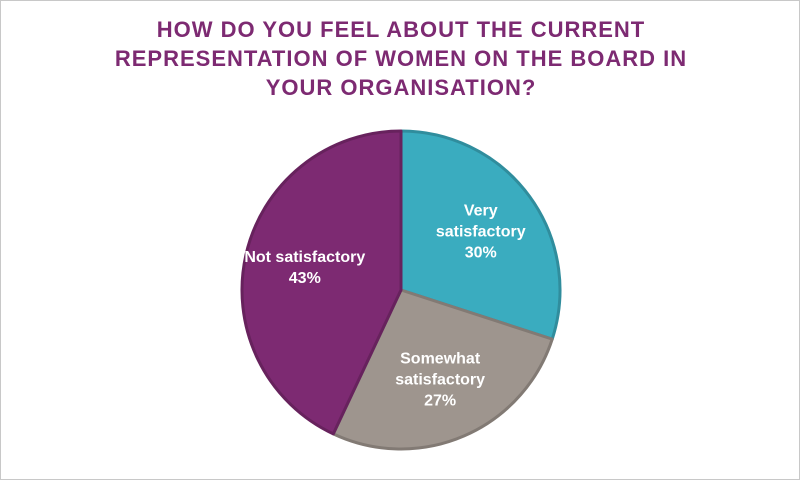  I want to click on category-label: Very satisfactory, so click(480, 221).